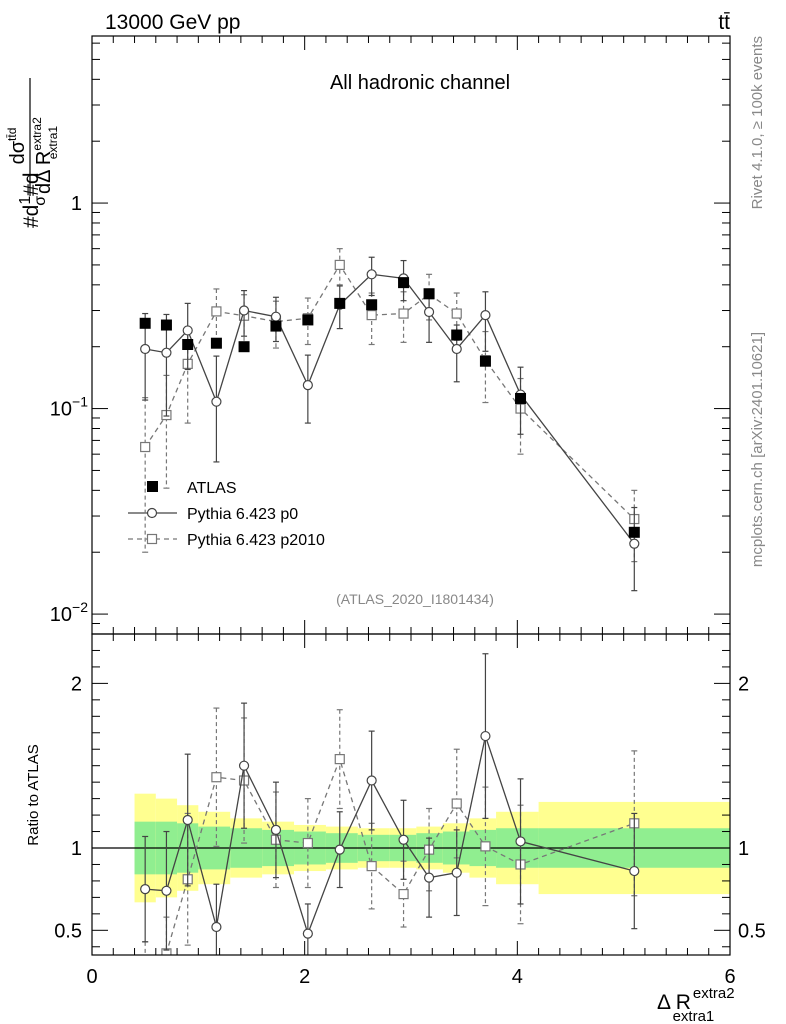 The image size is (786, 1024). I want to click on chart-title: All hadronic channel, so click(420, 83).